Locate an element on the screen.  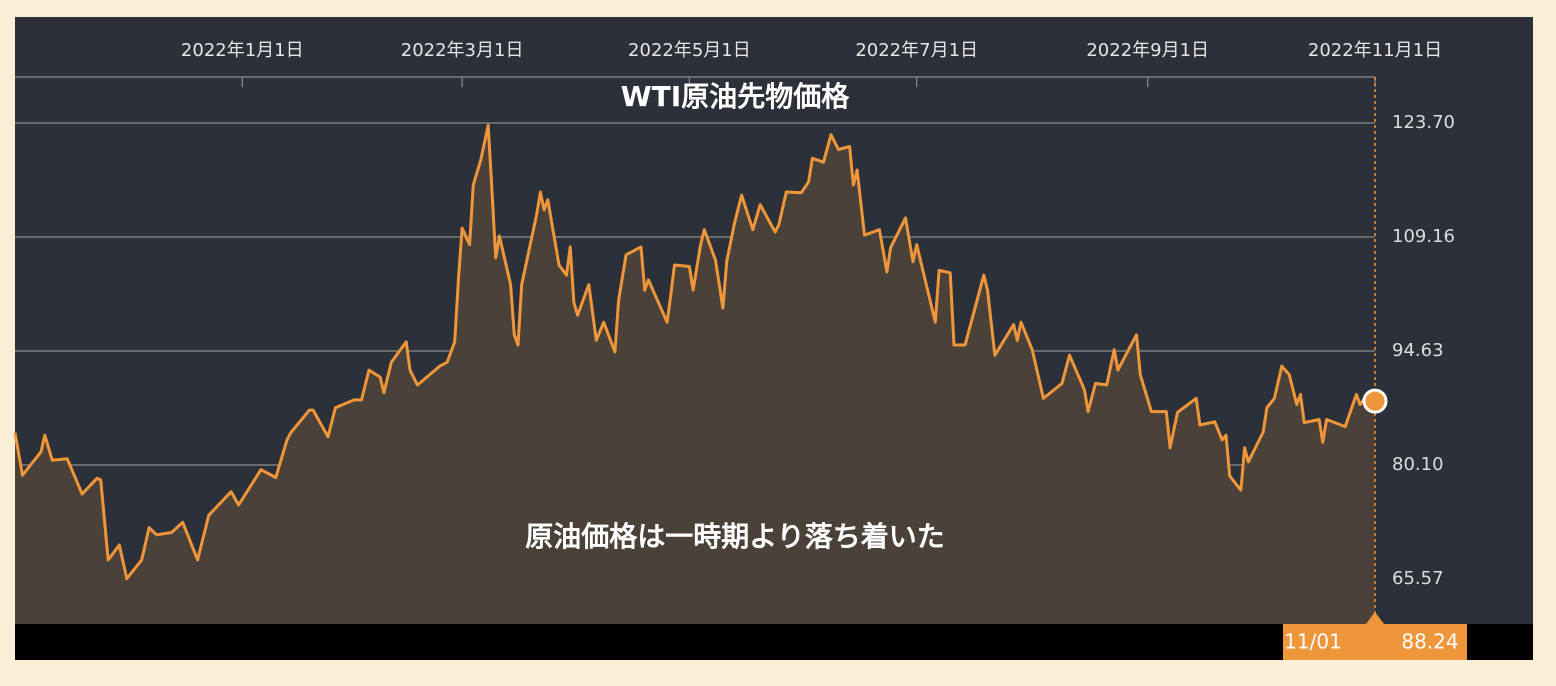
footer-band is located at coordinates (774, 642).